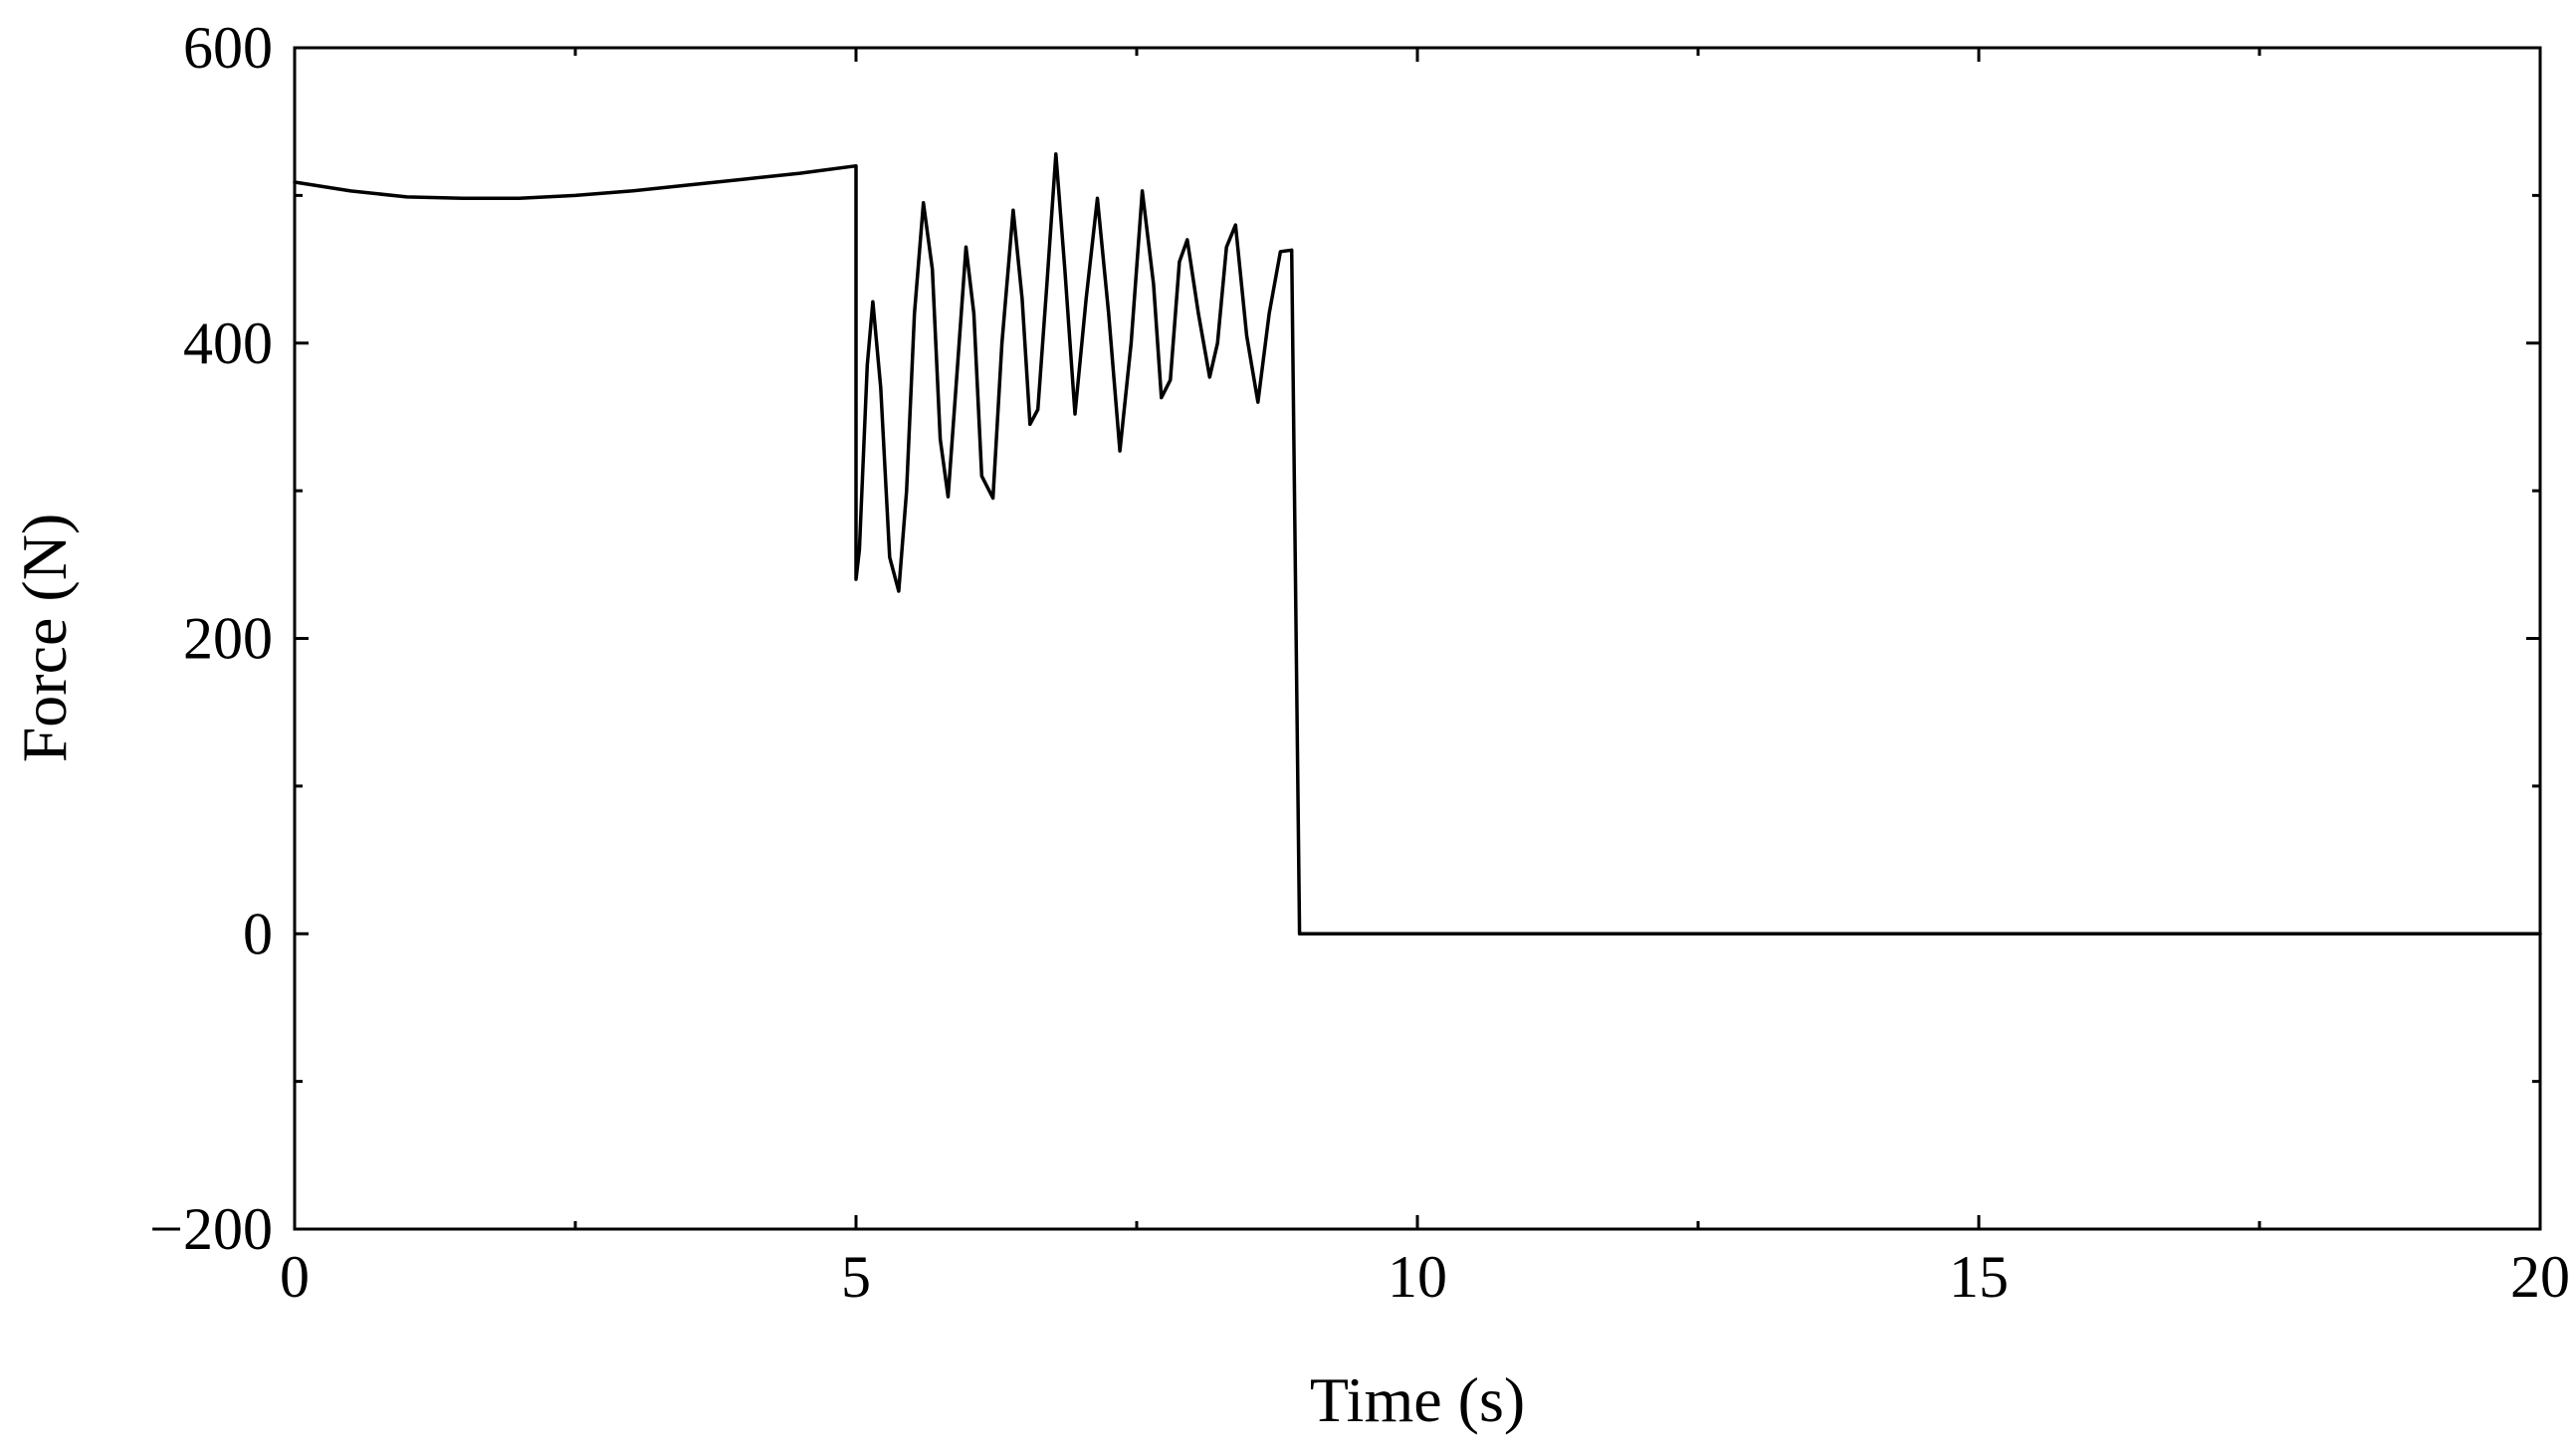 This screenshot has width=2576, height=1454. Describe the element at coordinates (2540, 1277) in the screenshot. I see `x-tick-label: 20` at that location.